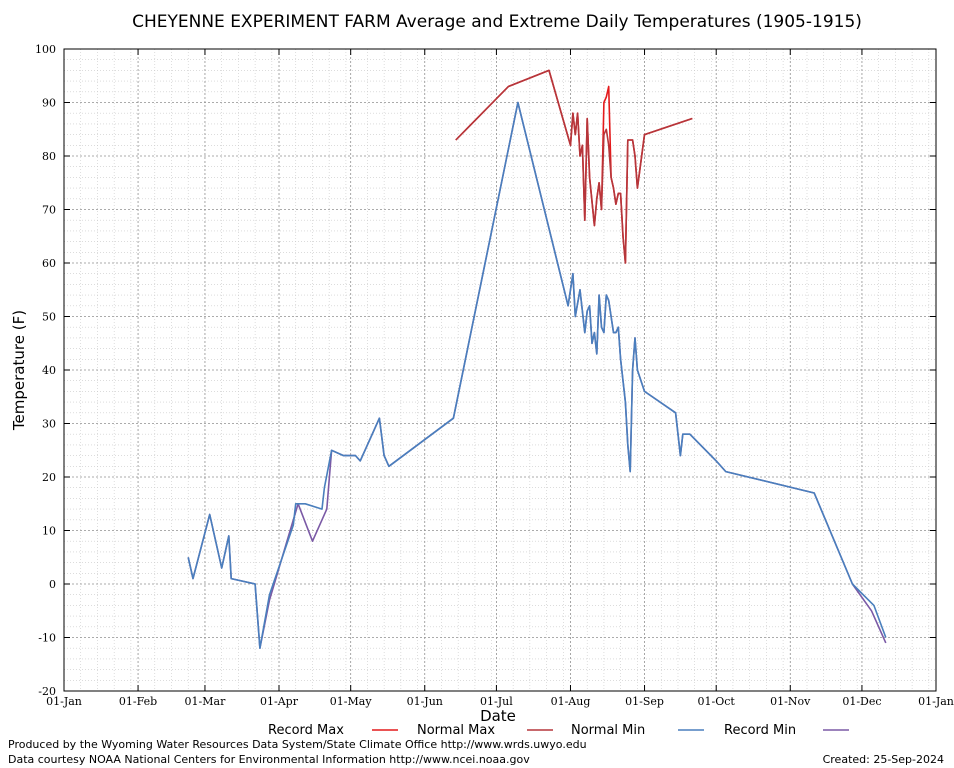 This screenshot has width=954, height=768. What do you see at coordinates (717, 701) in the screenshot?
I see `x-tick-label: 01-Oct` at bounding box center [717, 701].